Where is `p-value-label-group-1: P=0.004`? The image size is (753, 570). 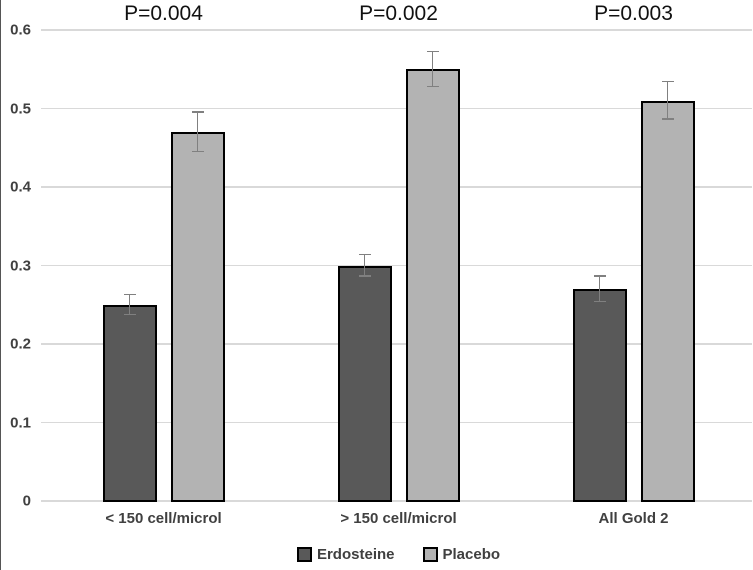
p-value-label-group-1: P=0.004 is located at coordinates (163, 13).